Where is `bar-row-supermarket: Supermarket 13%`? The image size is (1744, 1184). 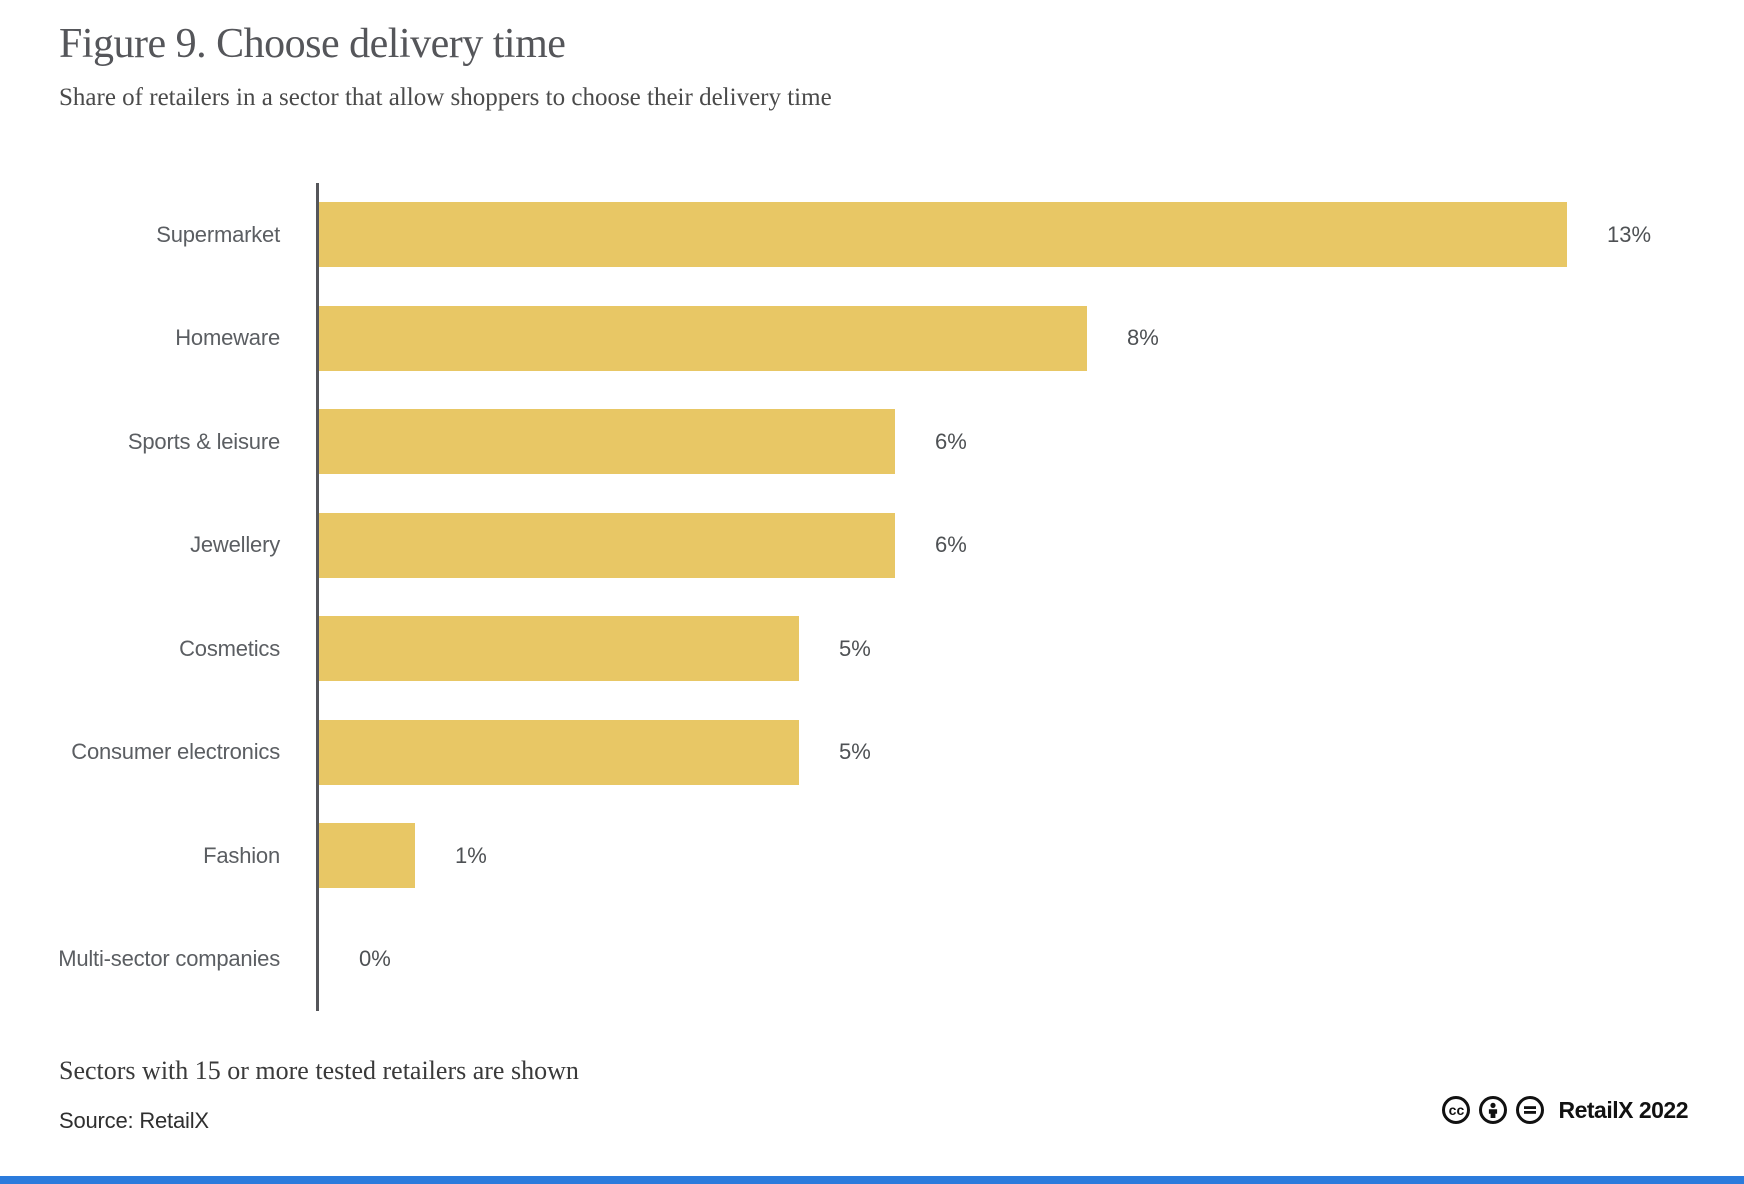 bar-row-supermarket: Supermarket 13% is located at coordinates (872, 235).